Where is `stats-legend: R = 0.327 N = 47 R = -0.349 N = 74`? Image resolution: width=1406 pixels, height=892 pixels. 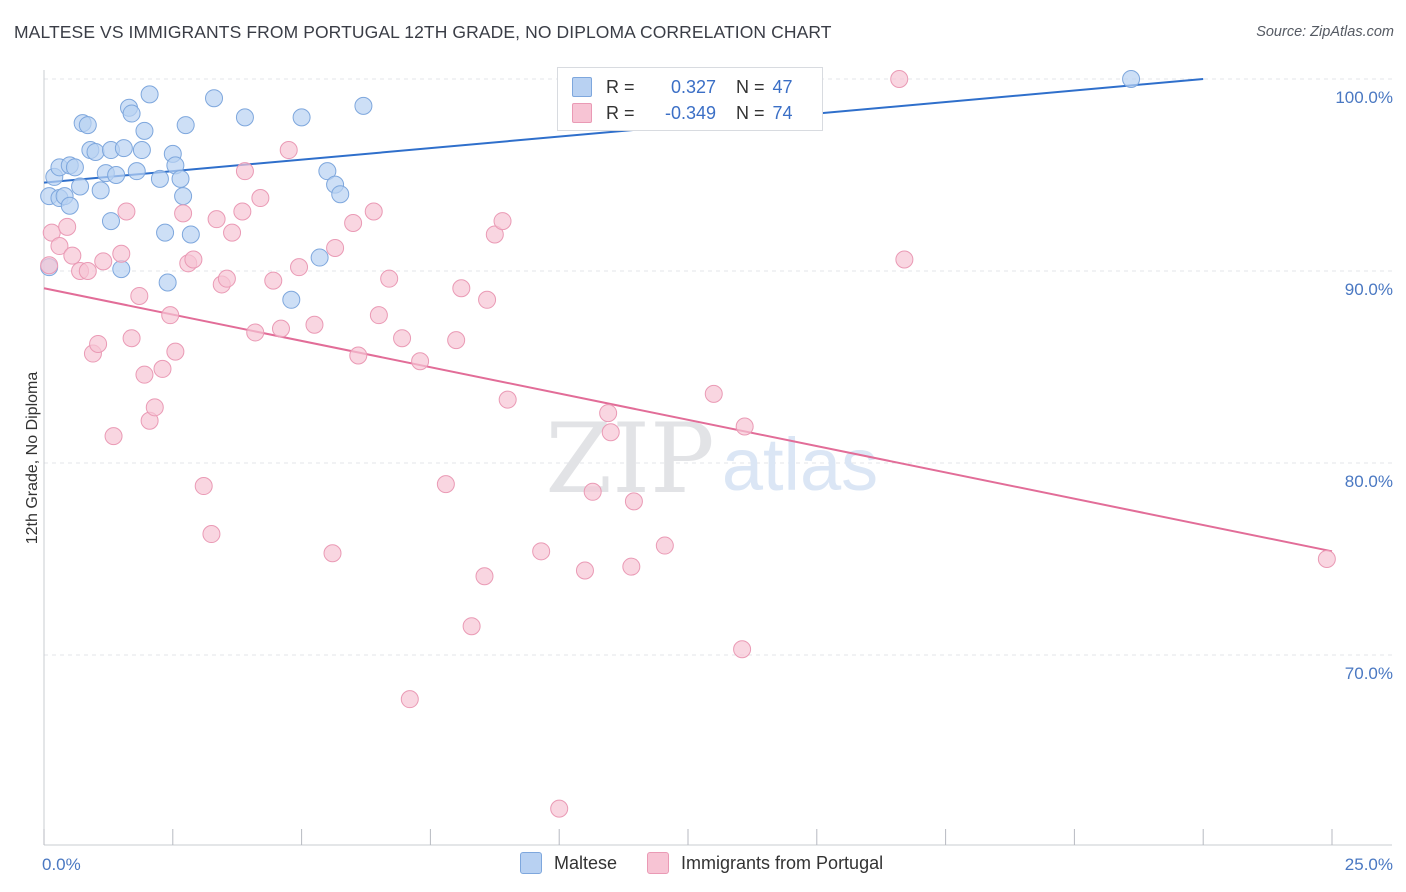
stats-legend: R = 0.327 N = 47 R = -0.349 N = 74 is located at coordinates (690, 99).